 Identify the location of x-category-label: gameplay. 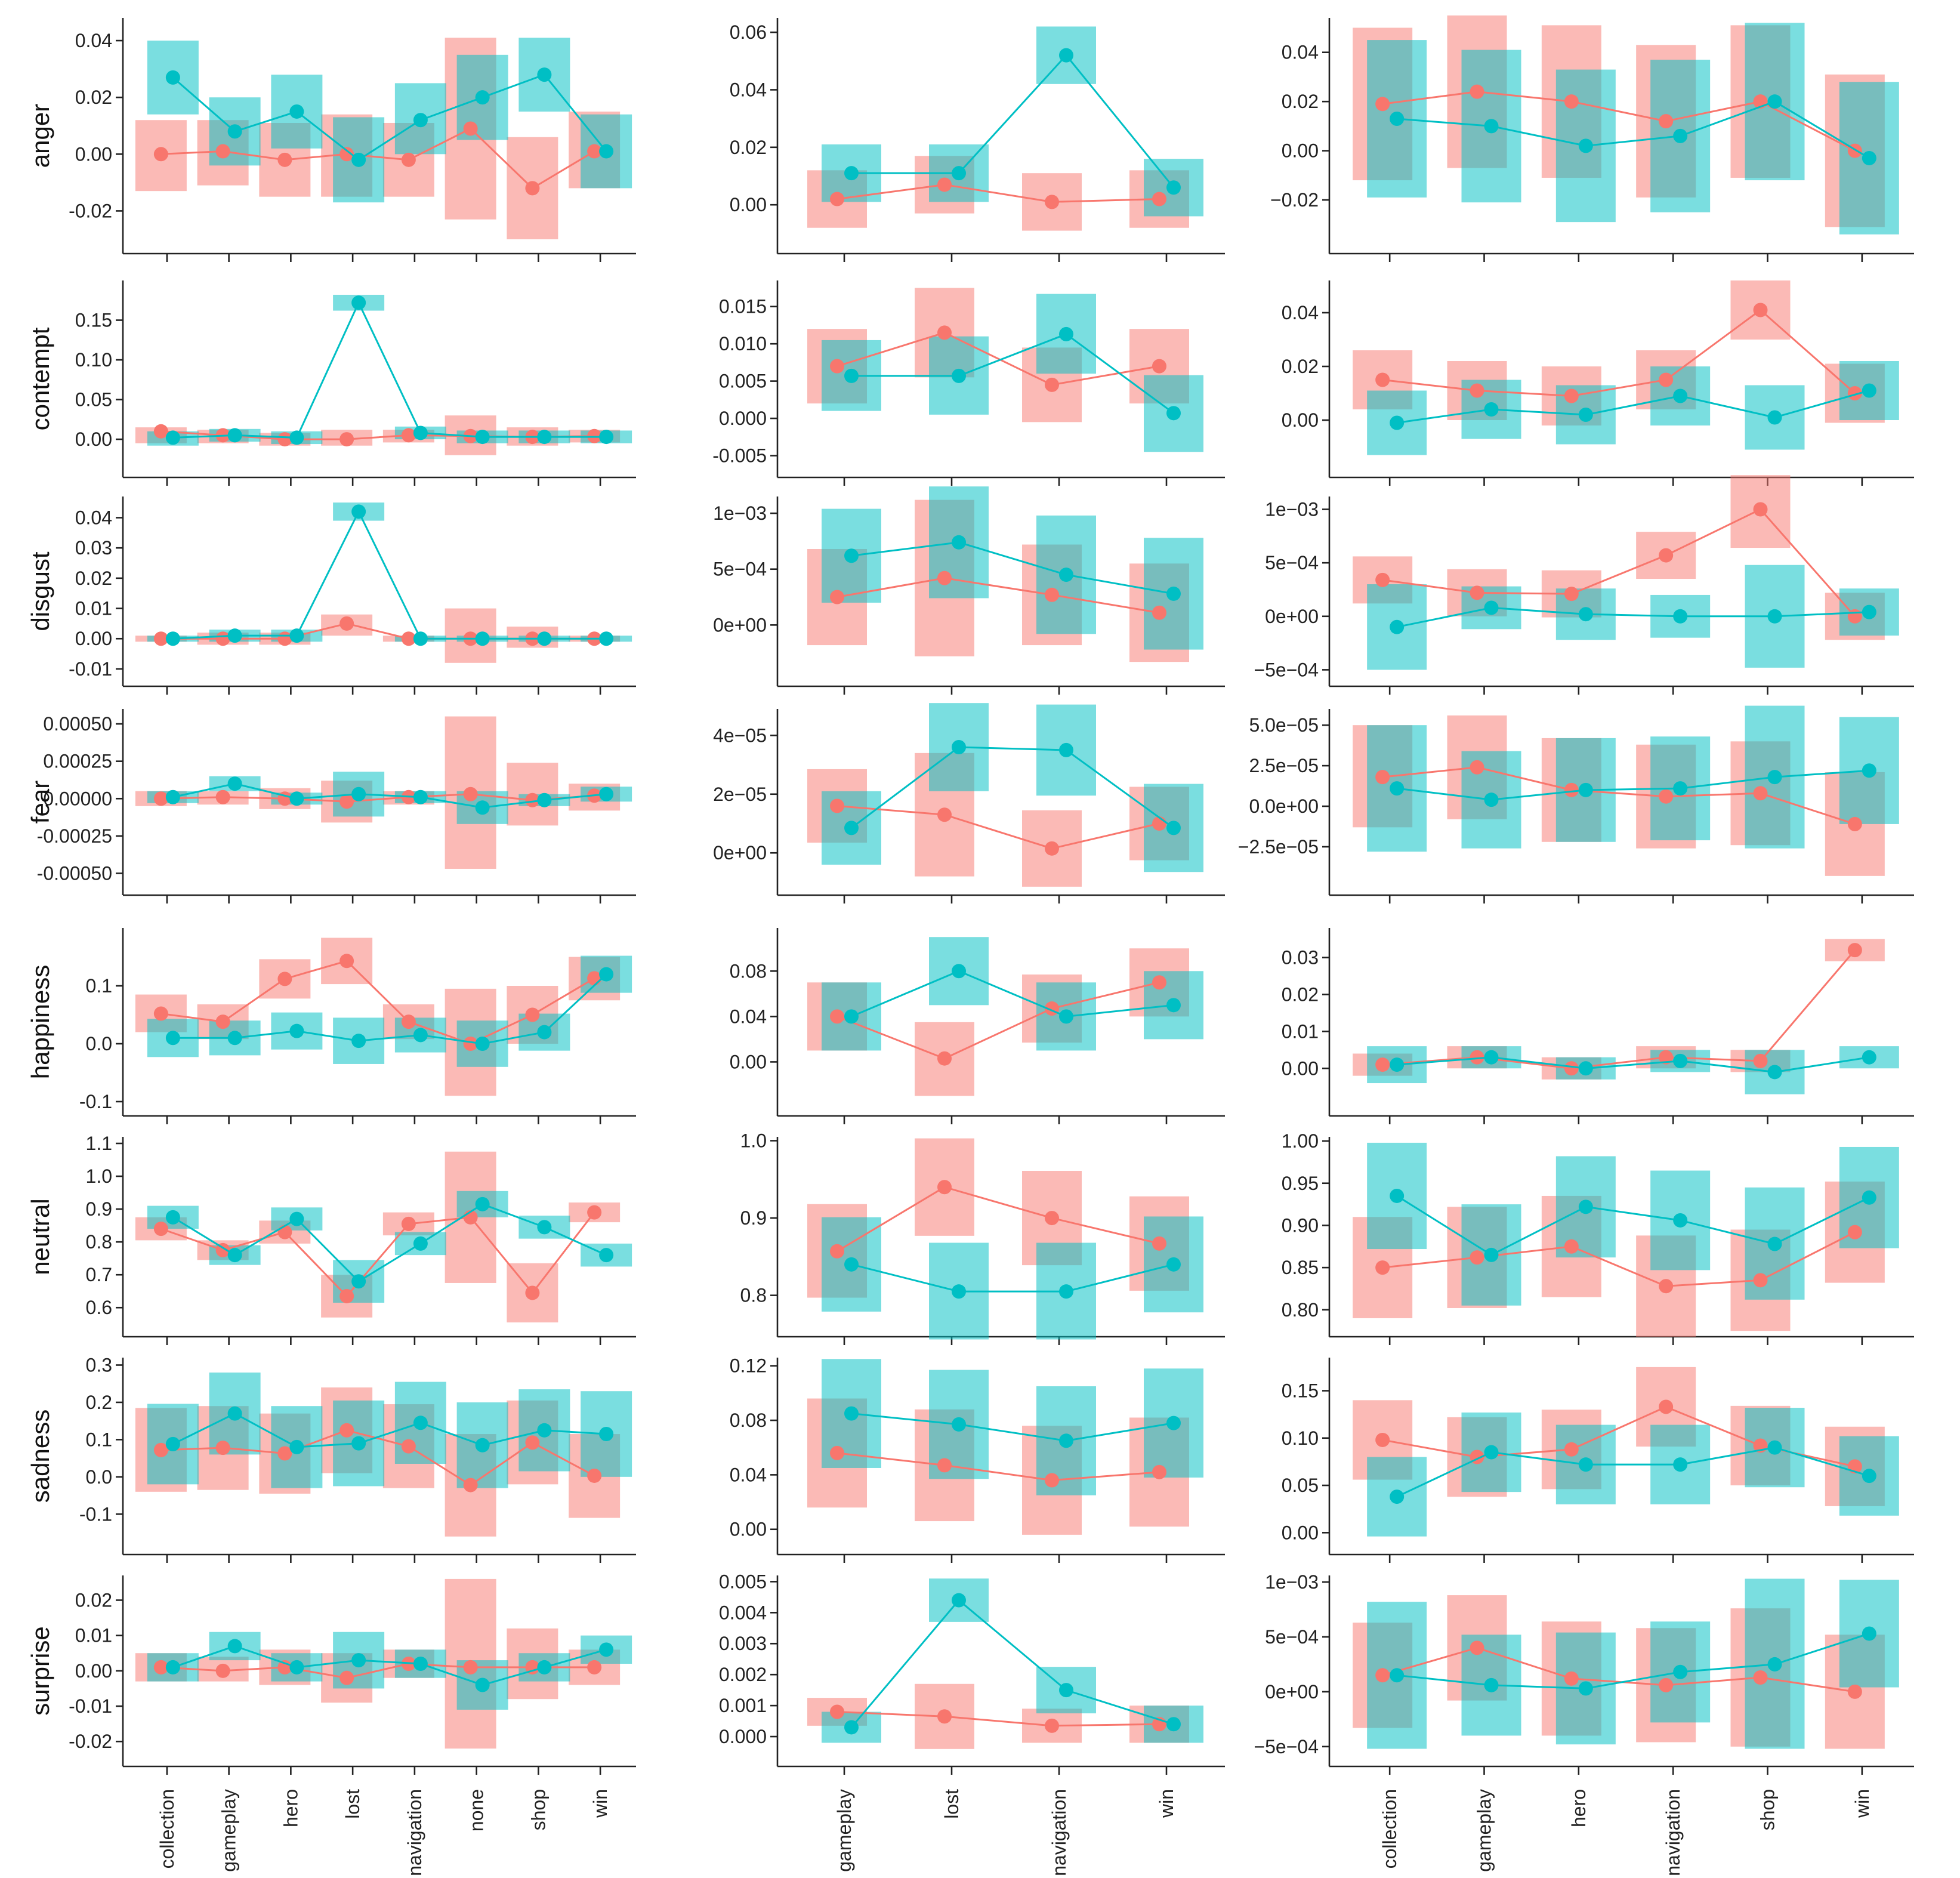
(844, 1830).